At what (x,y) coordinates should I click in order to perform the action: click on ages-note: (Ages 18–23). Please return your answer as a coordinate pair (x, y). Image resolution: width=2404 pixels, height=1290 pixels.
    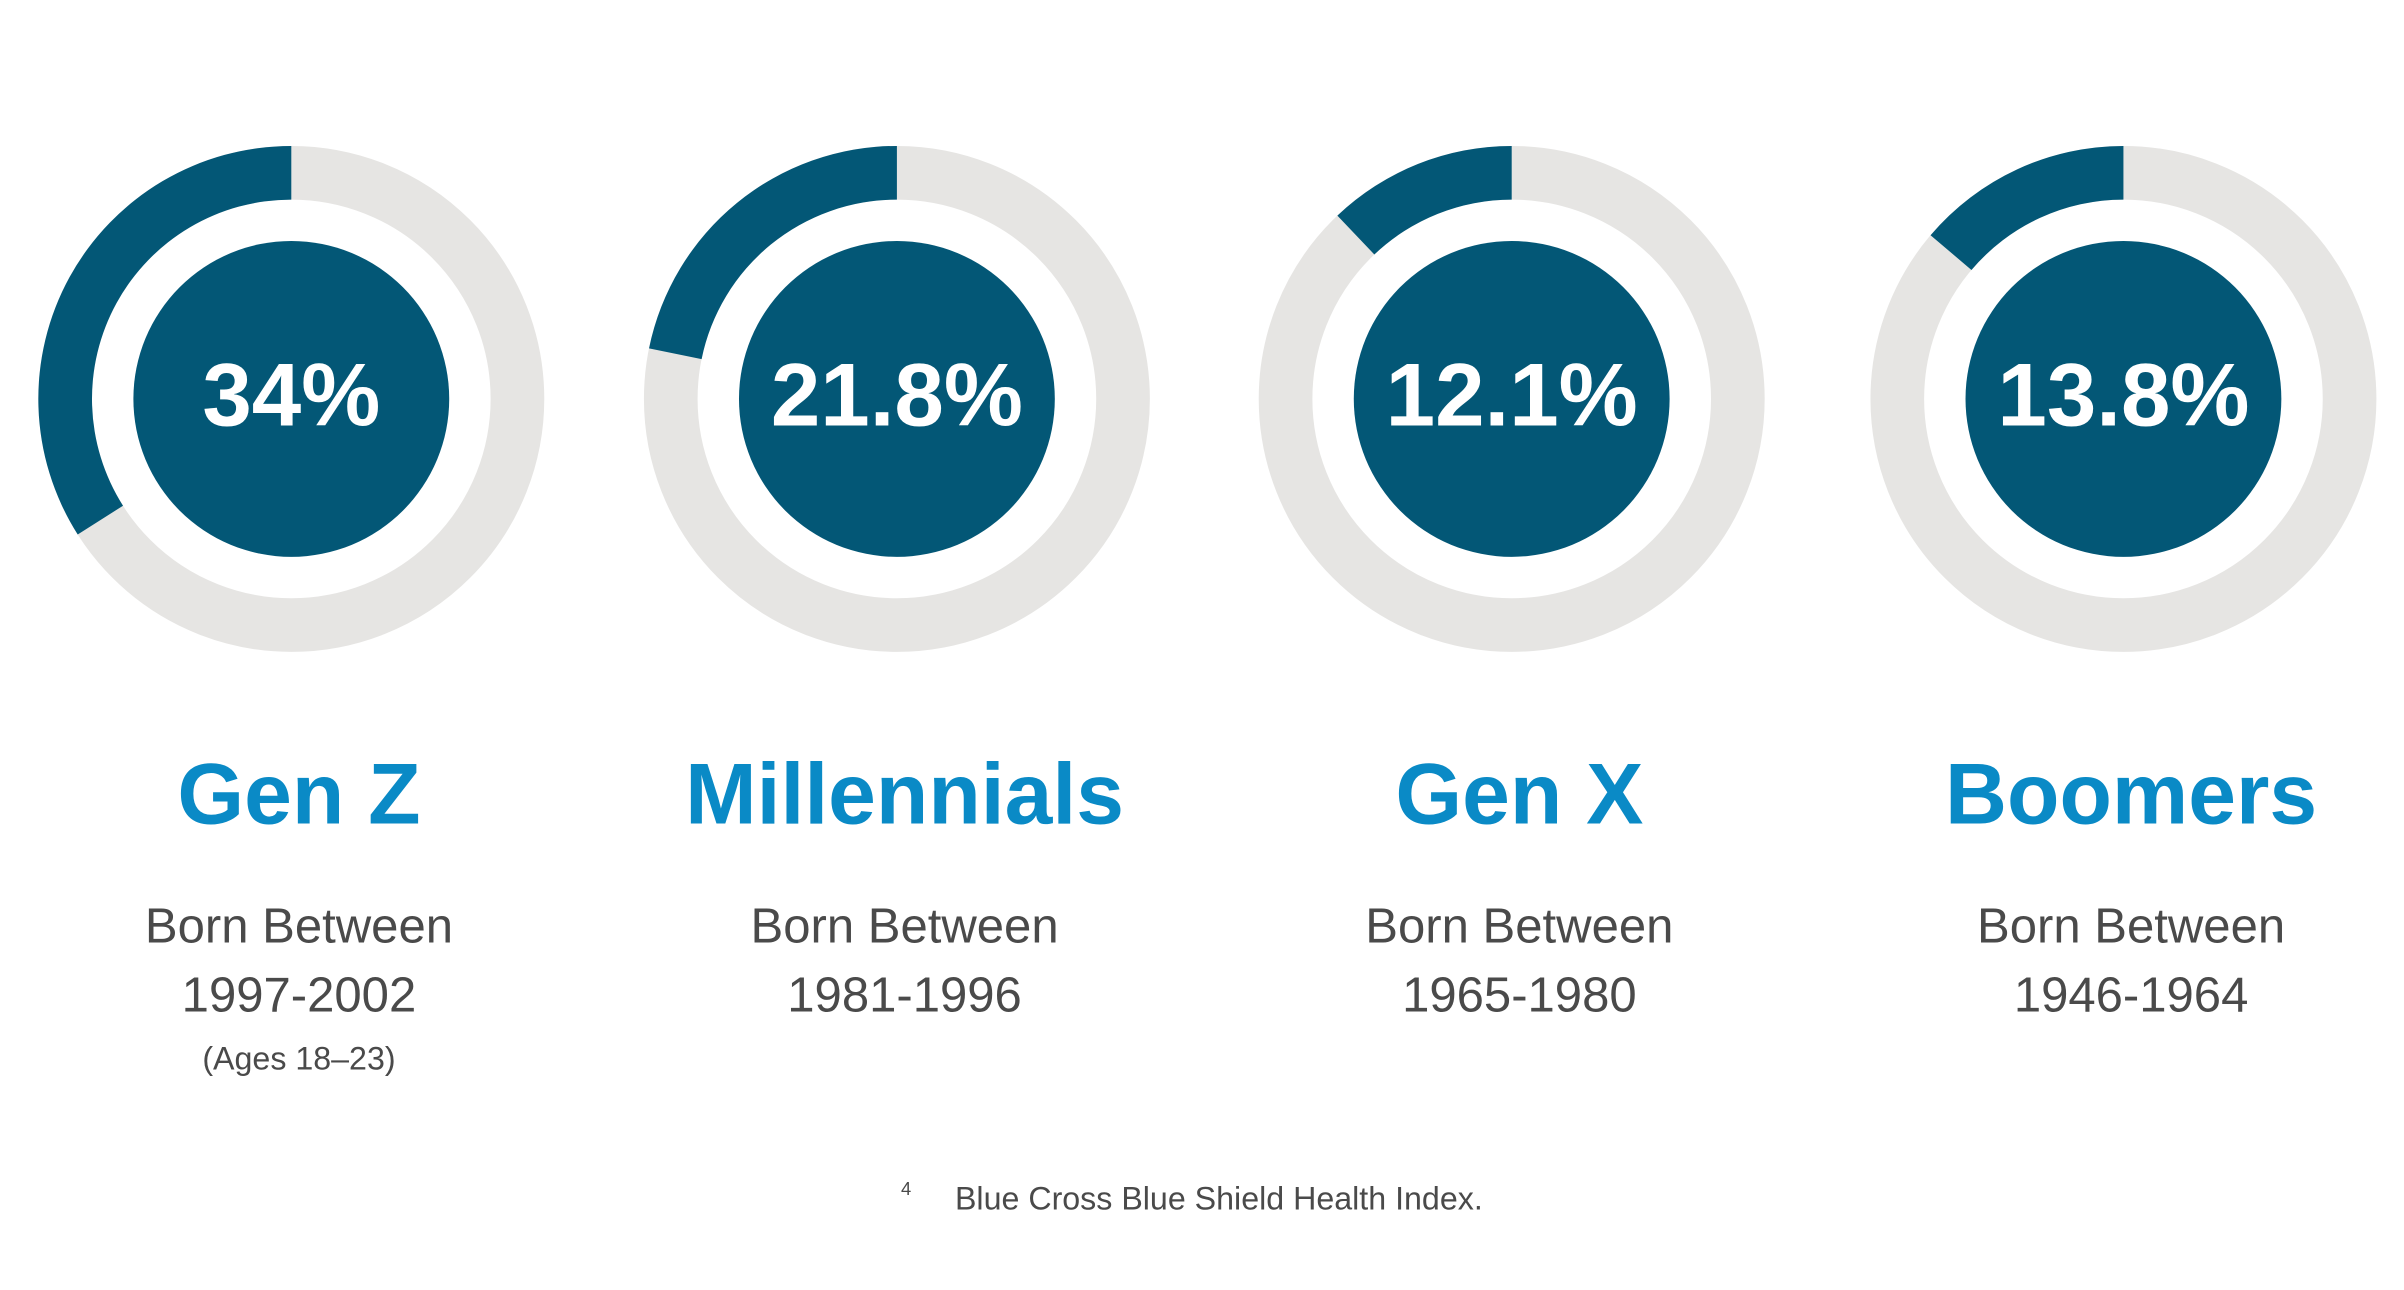
    Looking at the image, I should click on (298, 1059).